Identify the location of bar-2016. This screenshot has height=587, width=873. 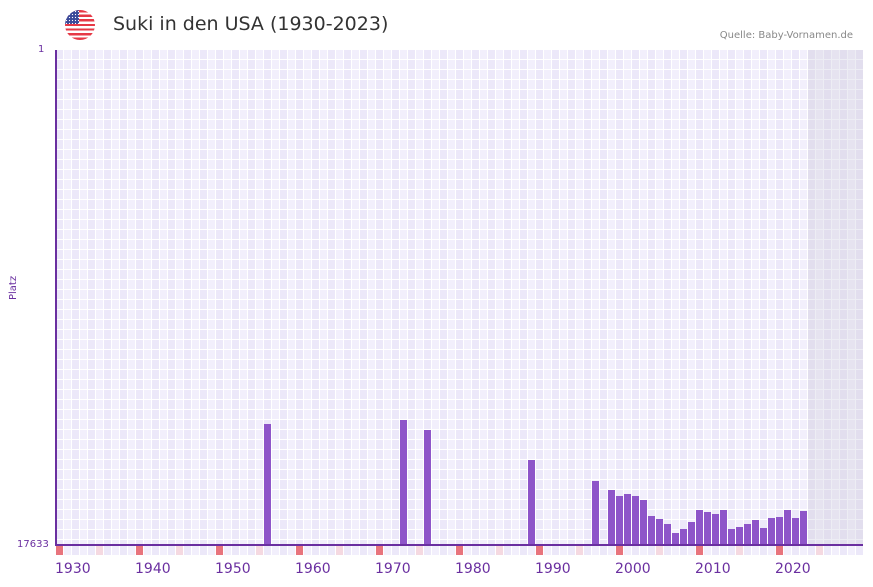
(747, 534).